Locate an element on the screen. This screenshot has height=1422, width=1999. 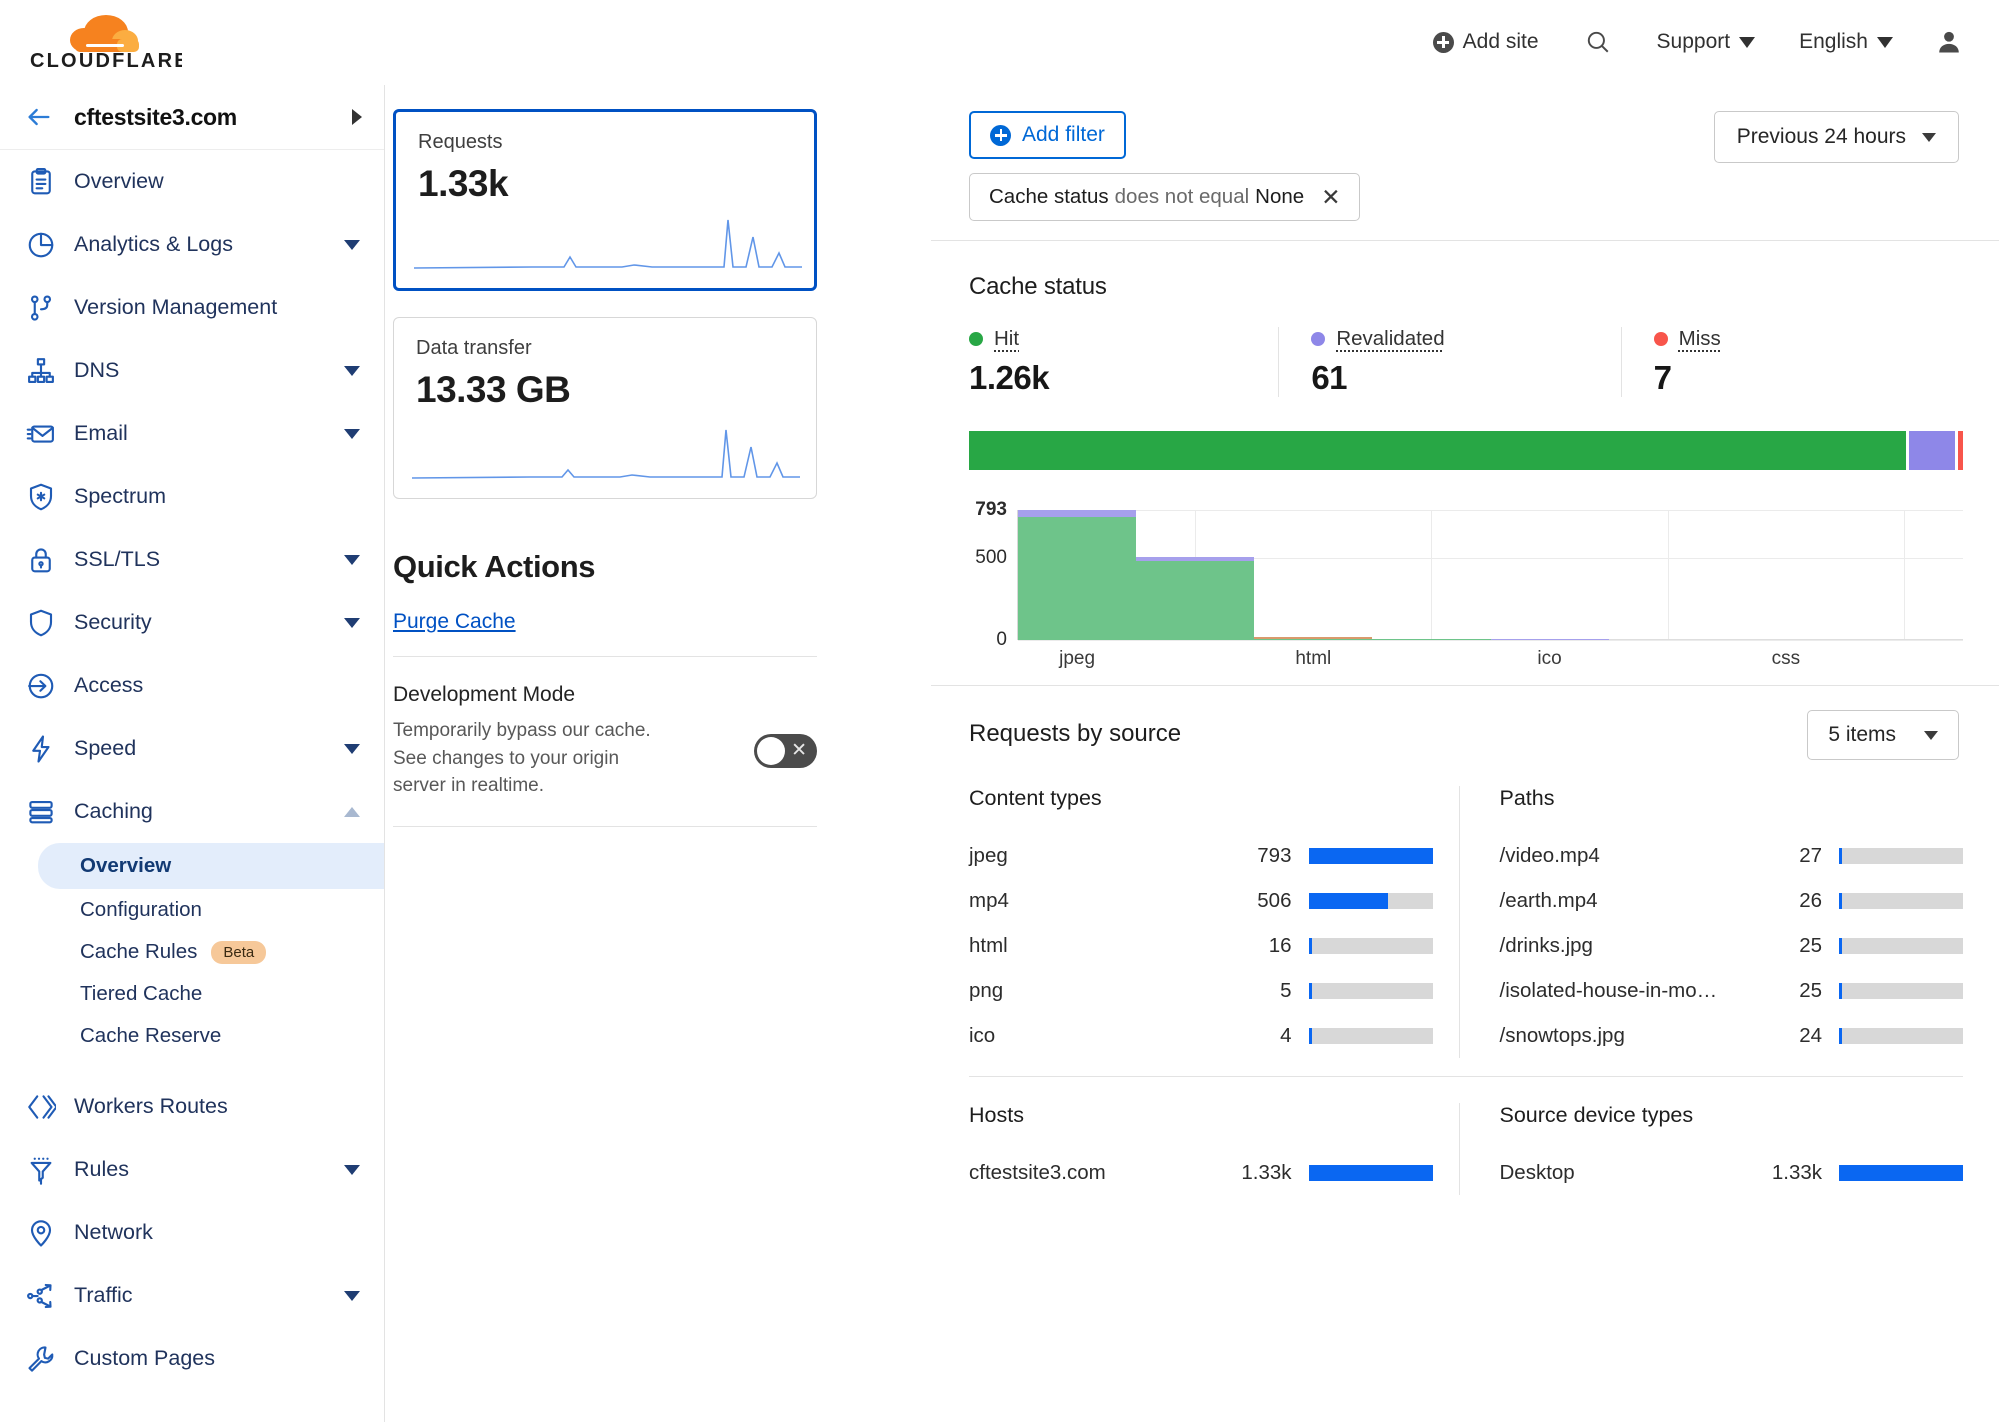
bar-jpeg is located at coordinates (1077, 575).